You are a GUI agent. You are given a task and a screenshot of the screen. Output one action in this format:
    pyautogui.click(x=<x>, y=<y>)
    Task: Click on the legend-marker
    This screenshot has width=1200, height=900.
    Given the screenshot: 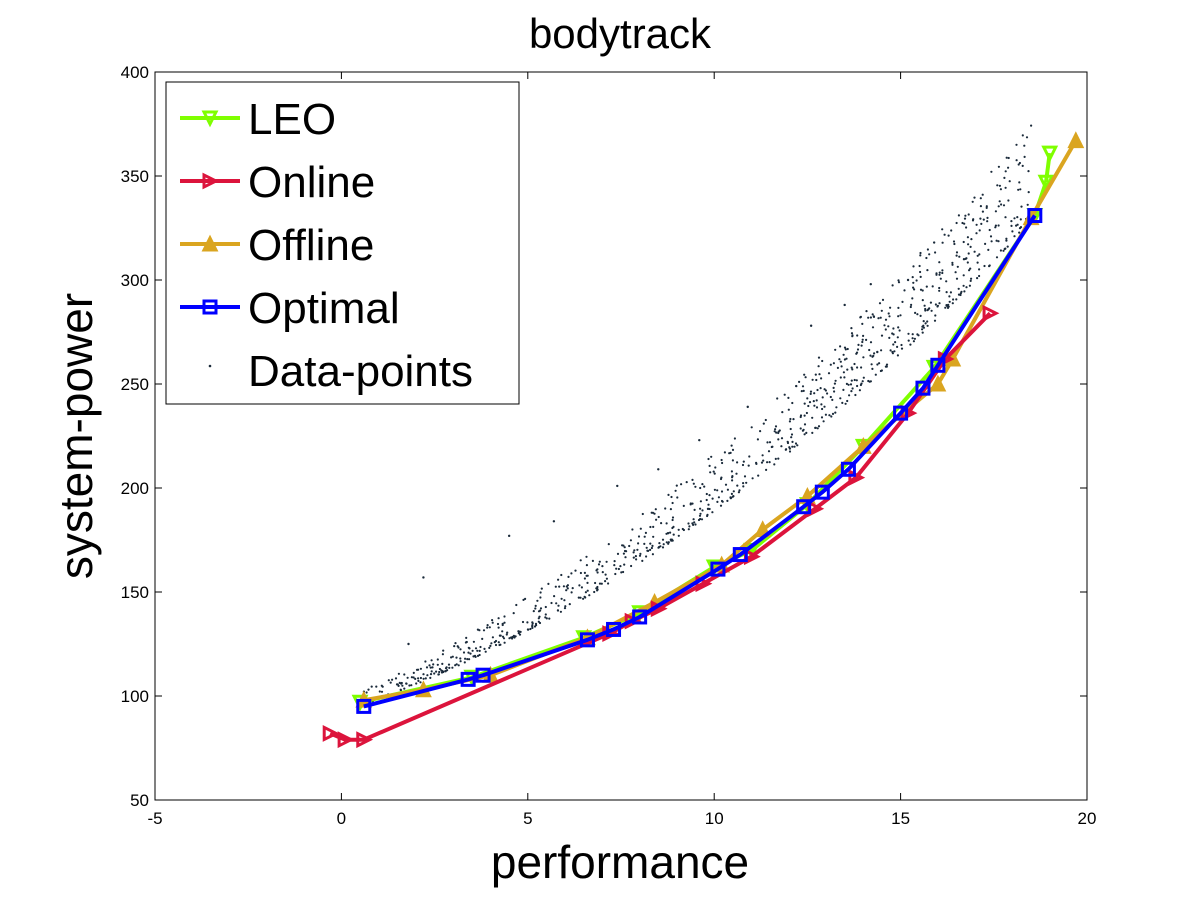 What is the action you would take?
    pyautogui.click(x=211, y=181)
    